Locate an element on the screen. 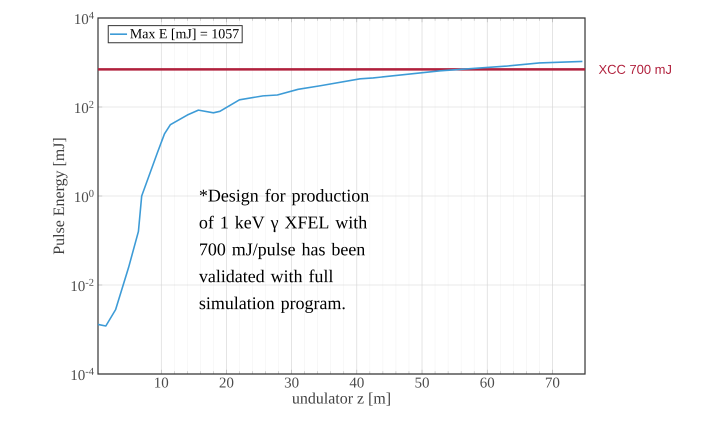 Image resolution: width=709 pixels, height=438 pixels. y-axis-title: Pulse Energy [mJ] is located at coordinates (60, 196).